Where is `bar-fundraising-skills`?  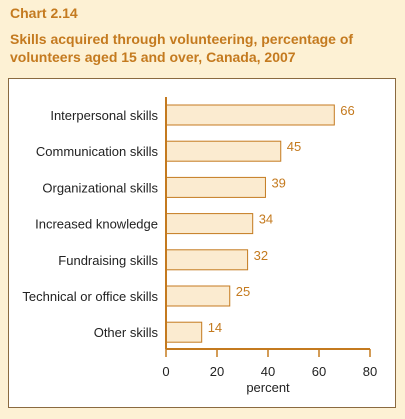 bar-fundraising-skills is located at coordinates (207, 260).